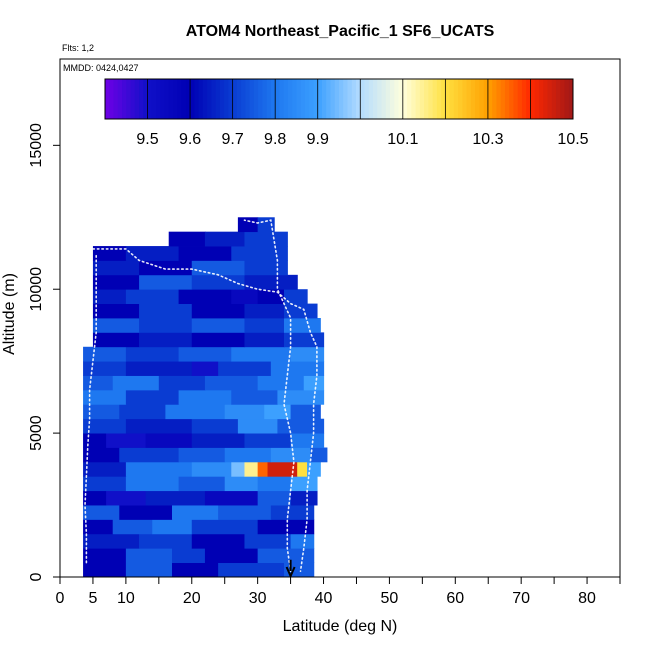 This screenshot has width=650, height=650. Describe the element at coordinates (487, 139) in the screenshot. I see `colorbar-tick-label: 10.3` at that location.